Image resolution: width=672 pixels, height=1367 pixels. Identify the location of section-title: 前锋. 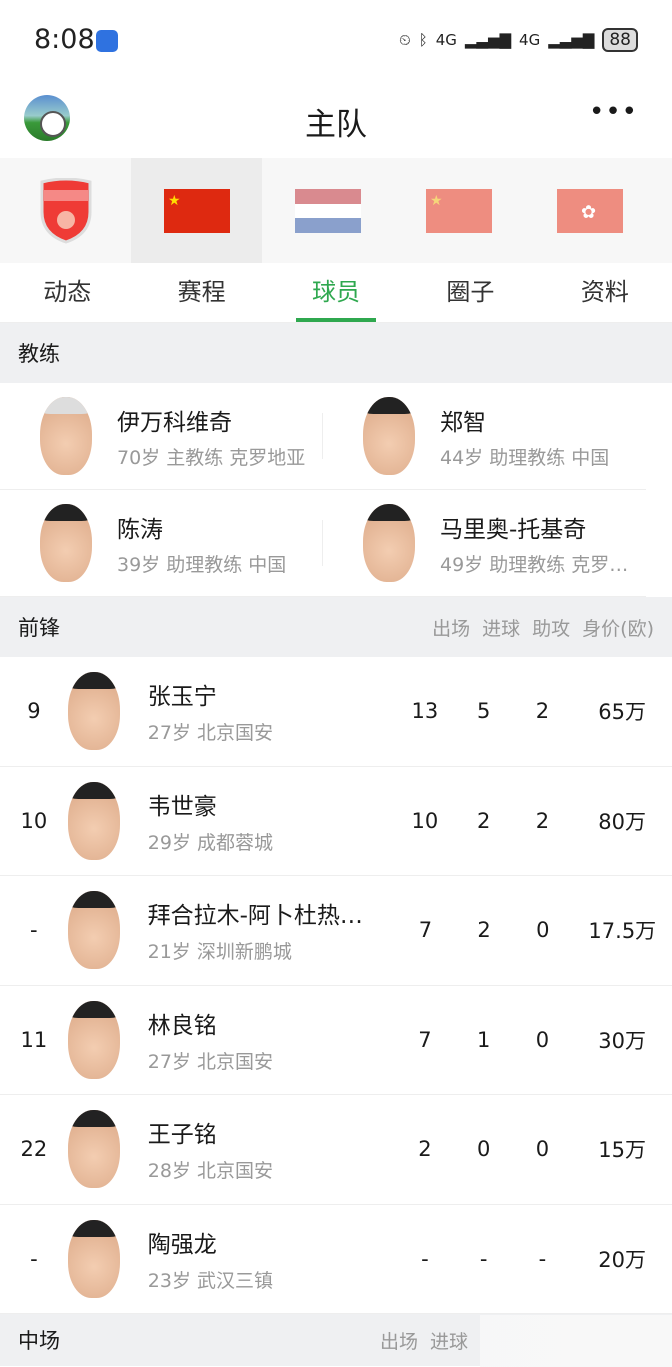
(39, 628).